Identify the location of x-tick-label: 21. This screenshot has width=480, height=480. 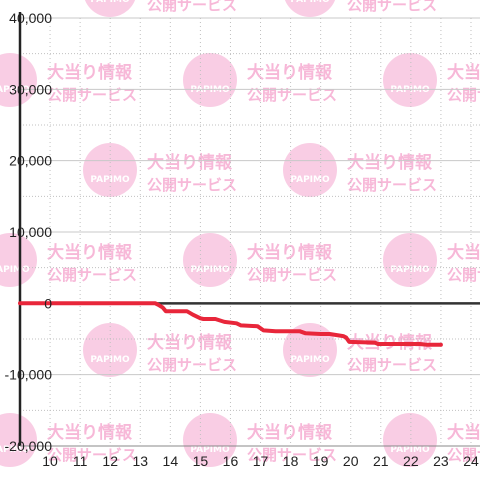
(381, 461).